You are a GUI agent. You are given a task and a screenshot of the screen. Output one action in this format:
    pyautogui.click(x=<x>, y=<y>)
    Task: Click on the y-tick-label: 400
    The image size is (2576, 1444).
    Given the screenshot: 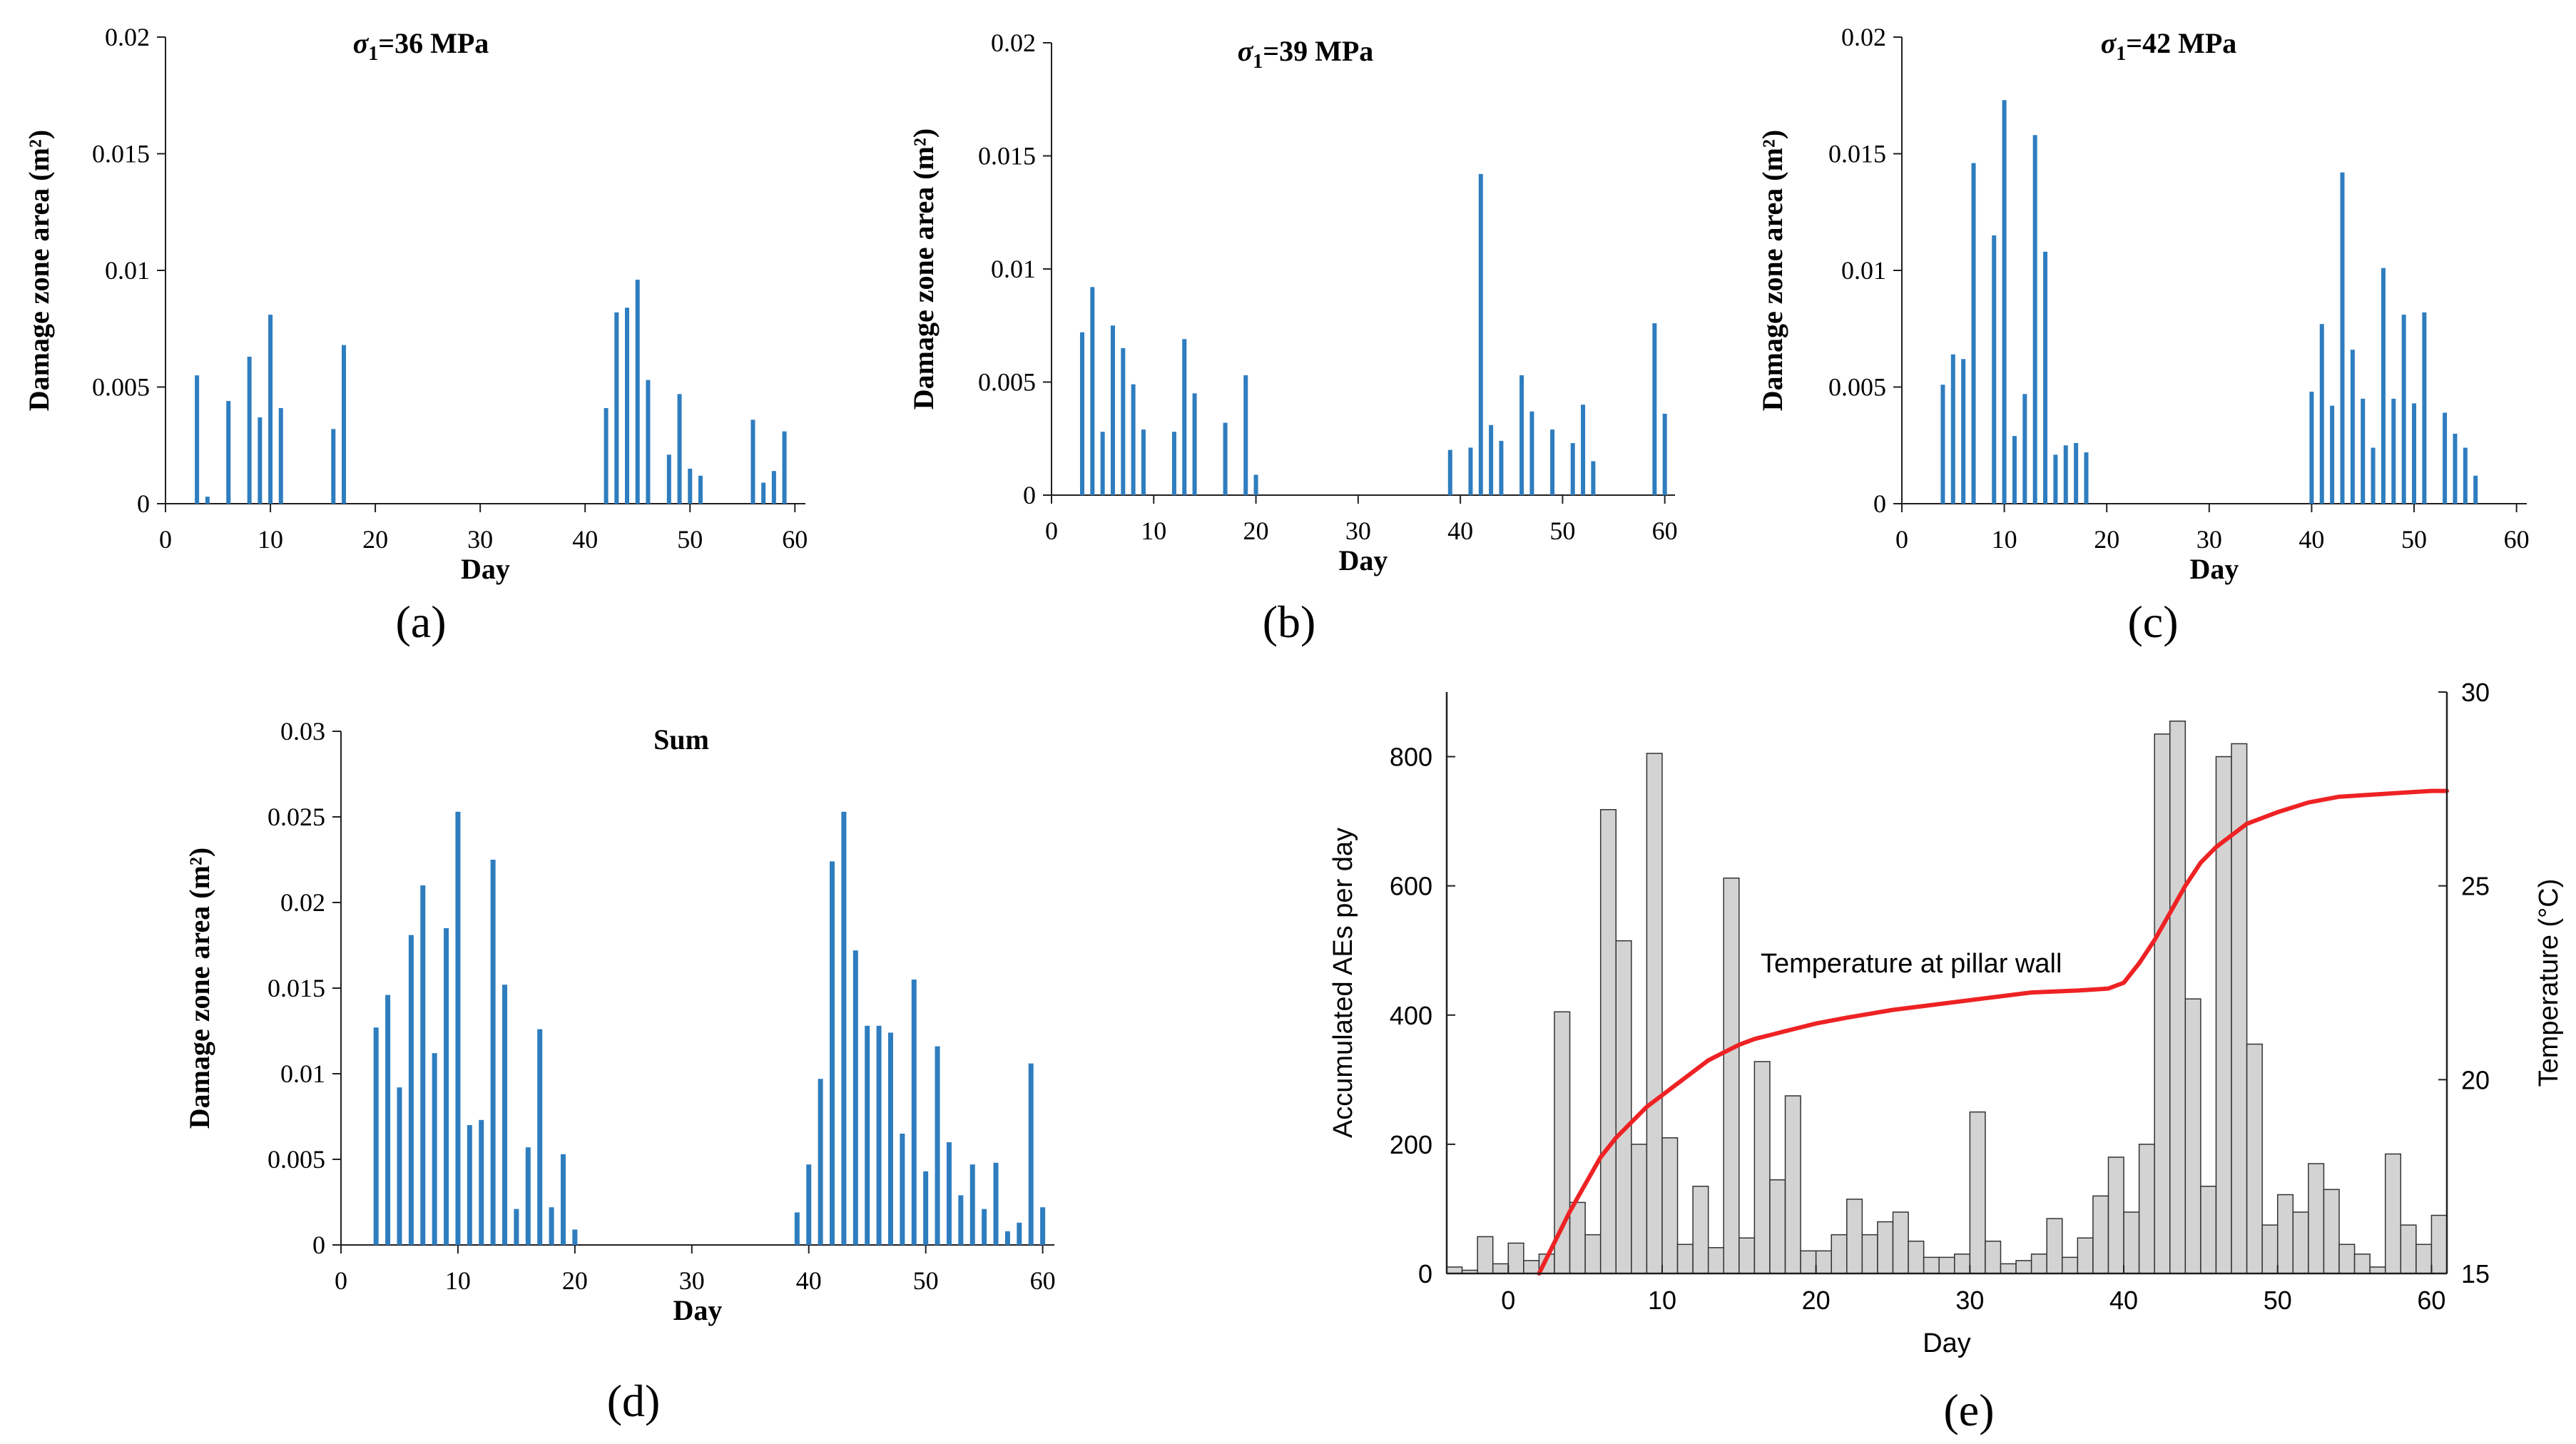 What is the action you would take?
    pyautogui.click(x=1411, y=1015)
    